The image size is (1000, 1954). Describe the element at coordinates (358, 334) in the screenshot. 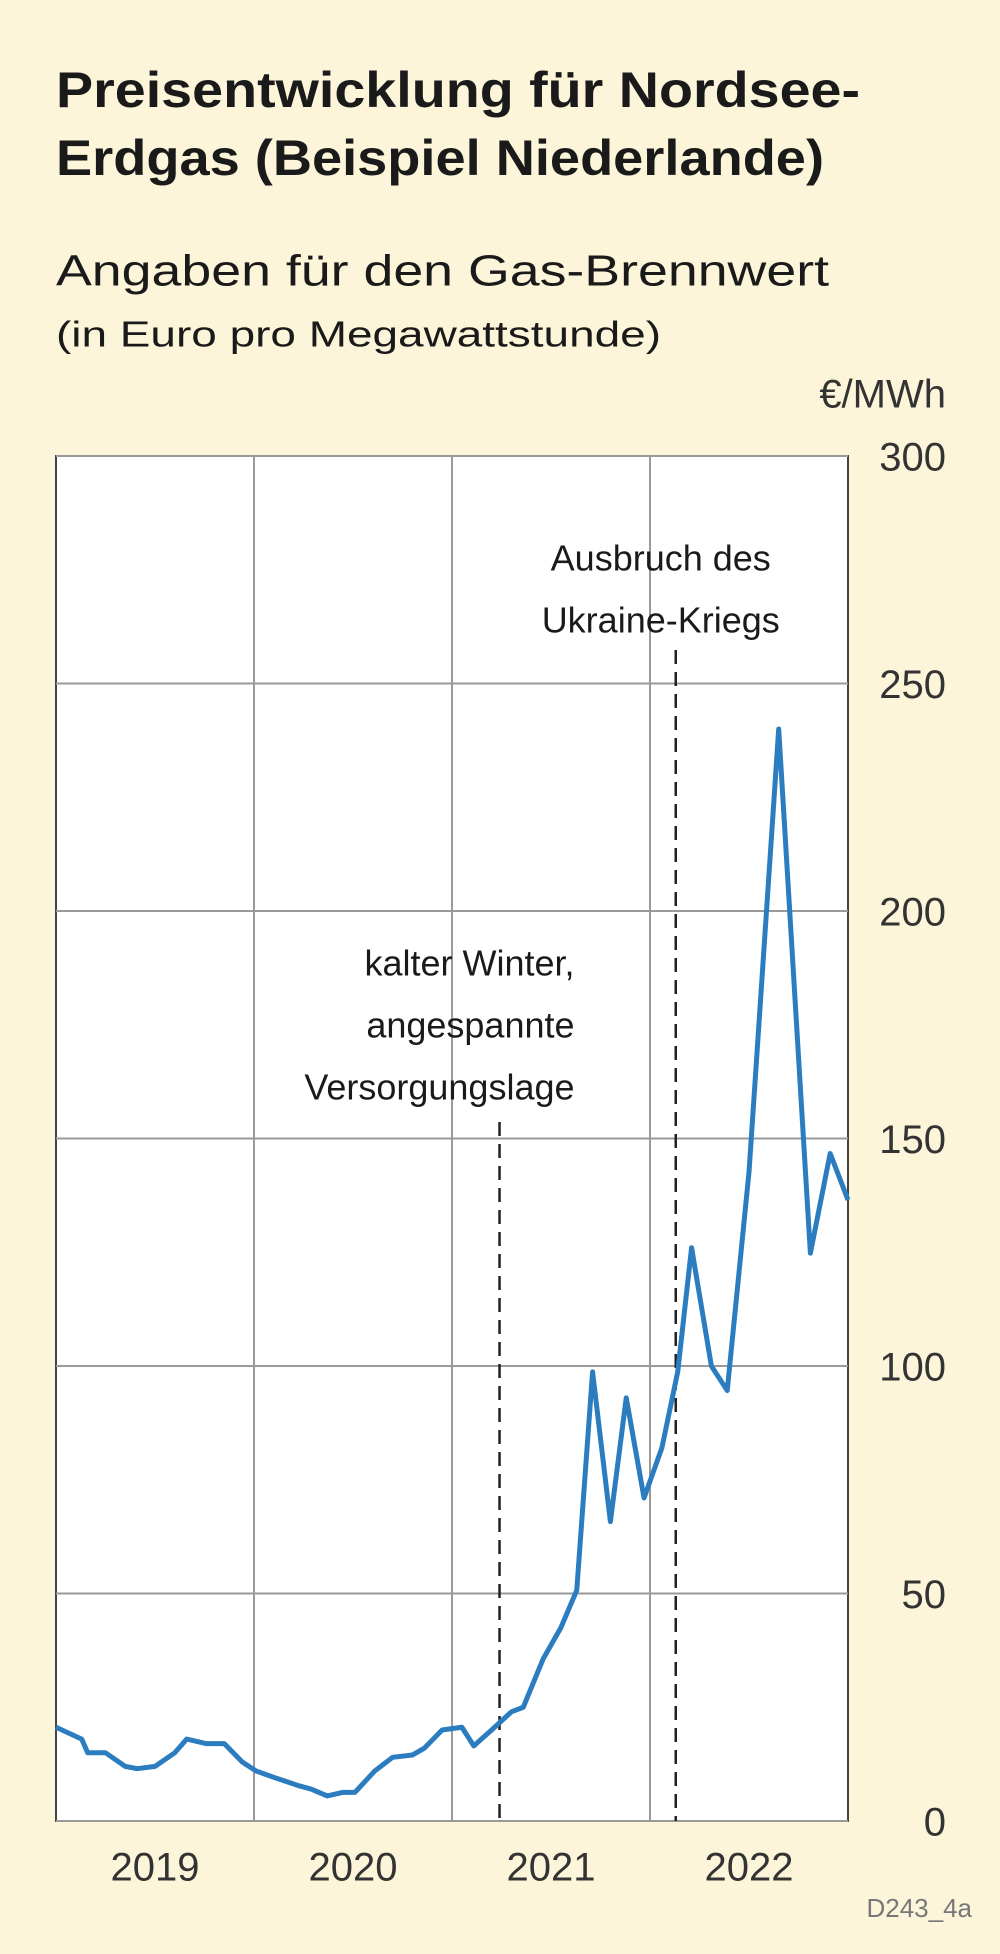

I see `unit-note: (in Euro pro Megawattstunde)` at that location.